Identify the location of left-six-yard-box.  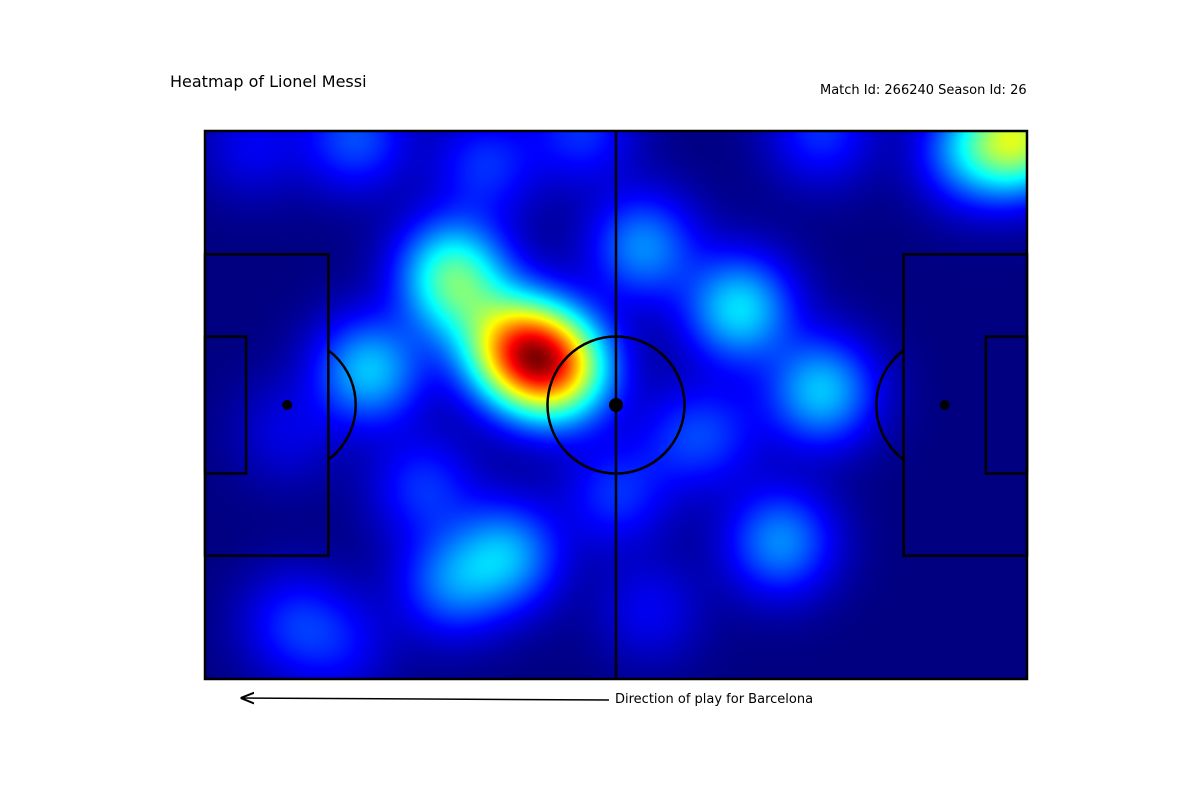
(225, 405).